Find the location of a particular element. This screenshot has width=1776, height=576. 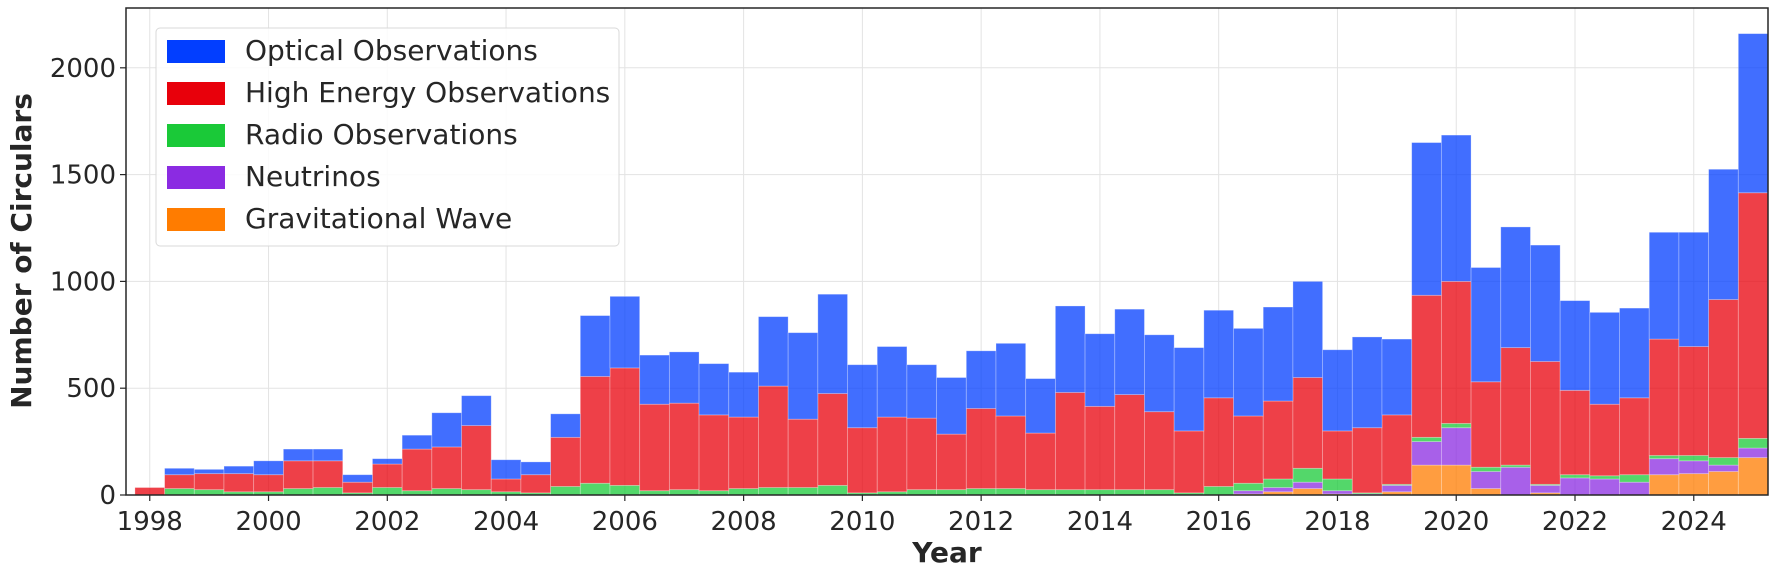

legend-label: Neutrinos is located at coordinates (313, 176).